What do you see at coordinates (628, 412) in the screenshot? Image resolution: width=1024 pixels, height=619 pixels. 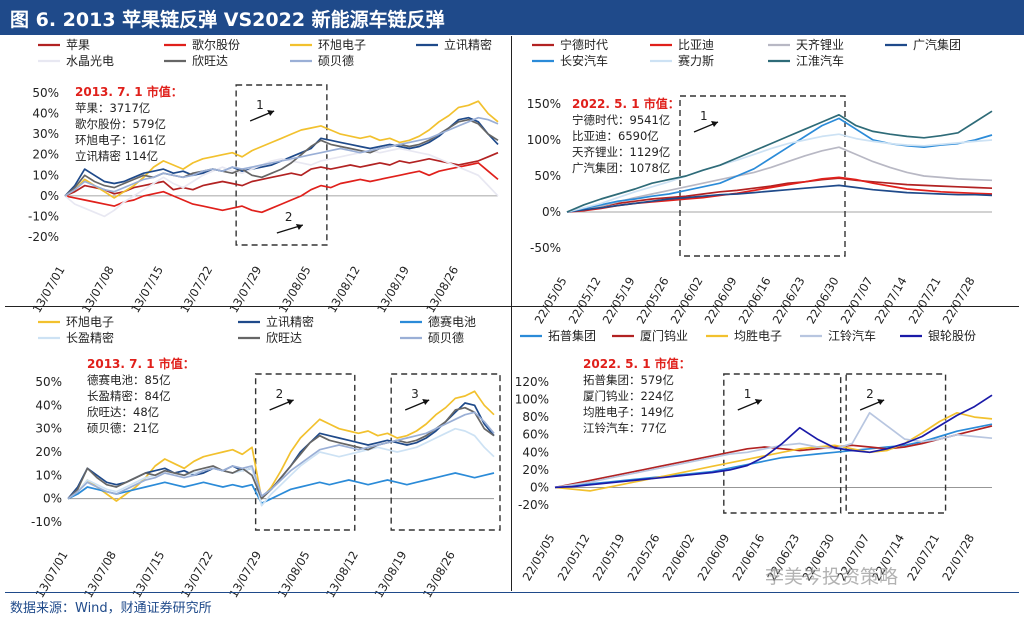 I see `annotation-line: 均胜电子：149亿` at bounding box center [628, 412].